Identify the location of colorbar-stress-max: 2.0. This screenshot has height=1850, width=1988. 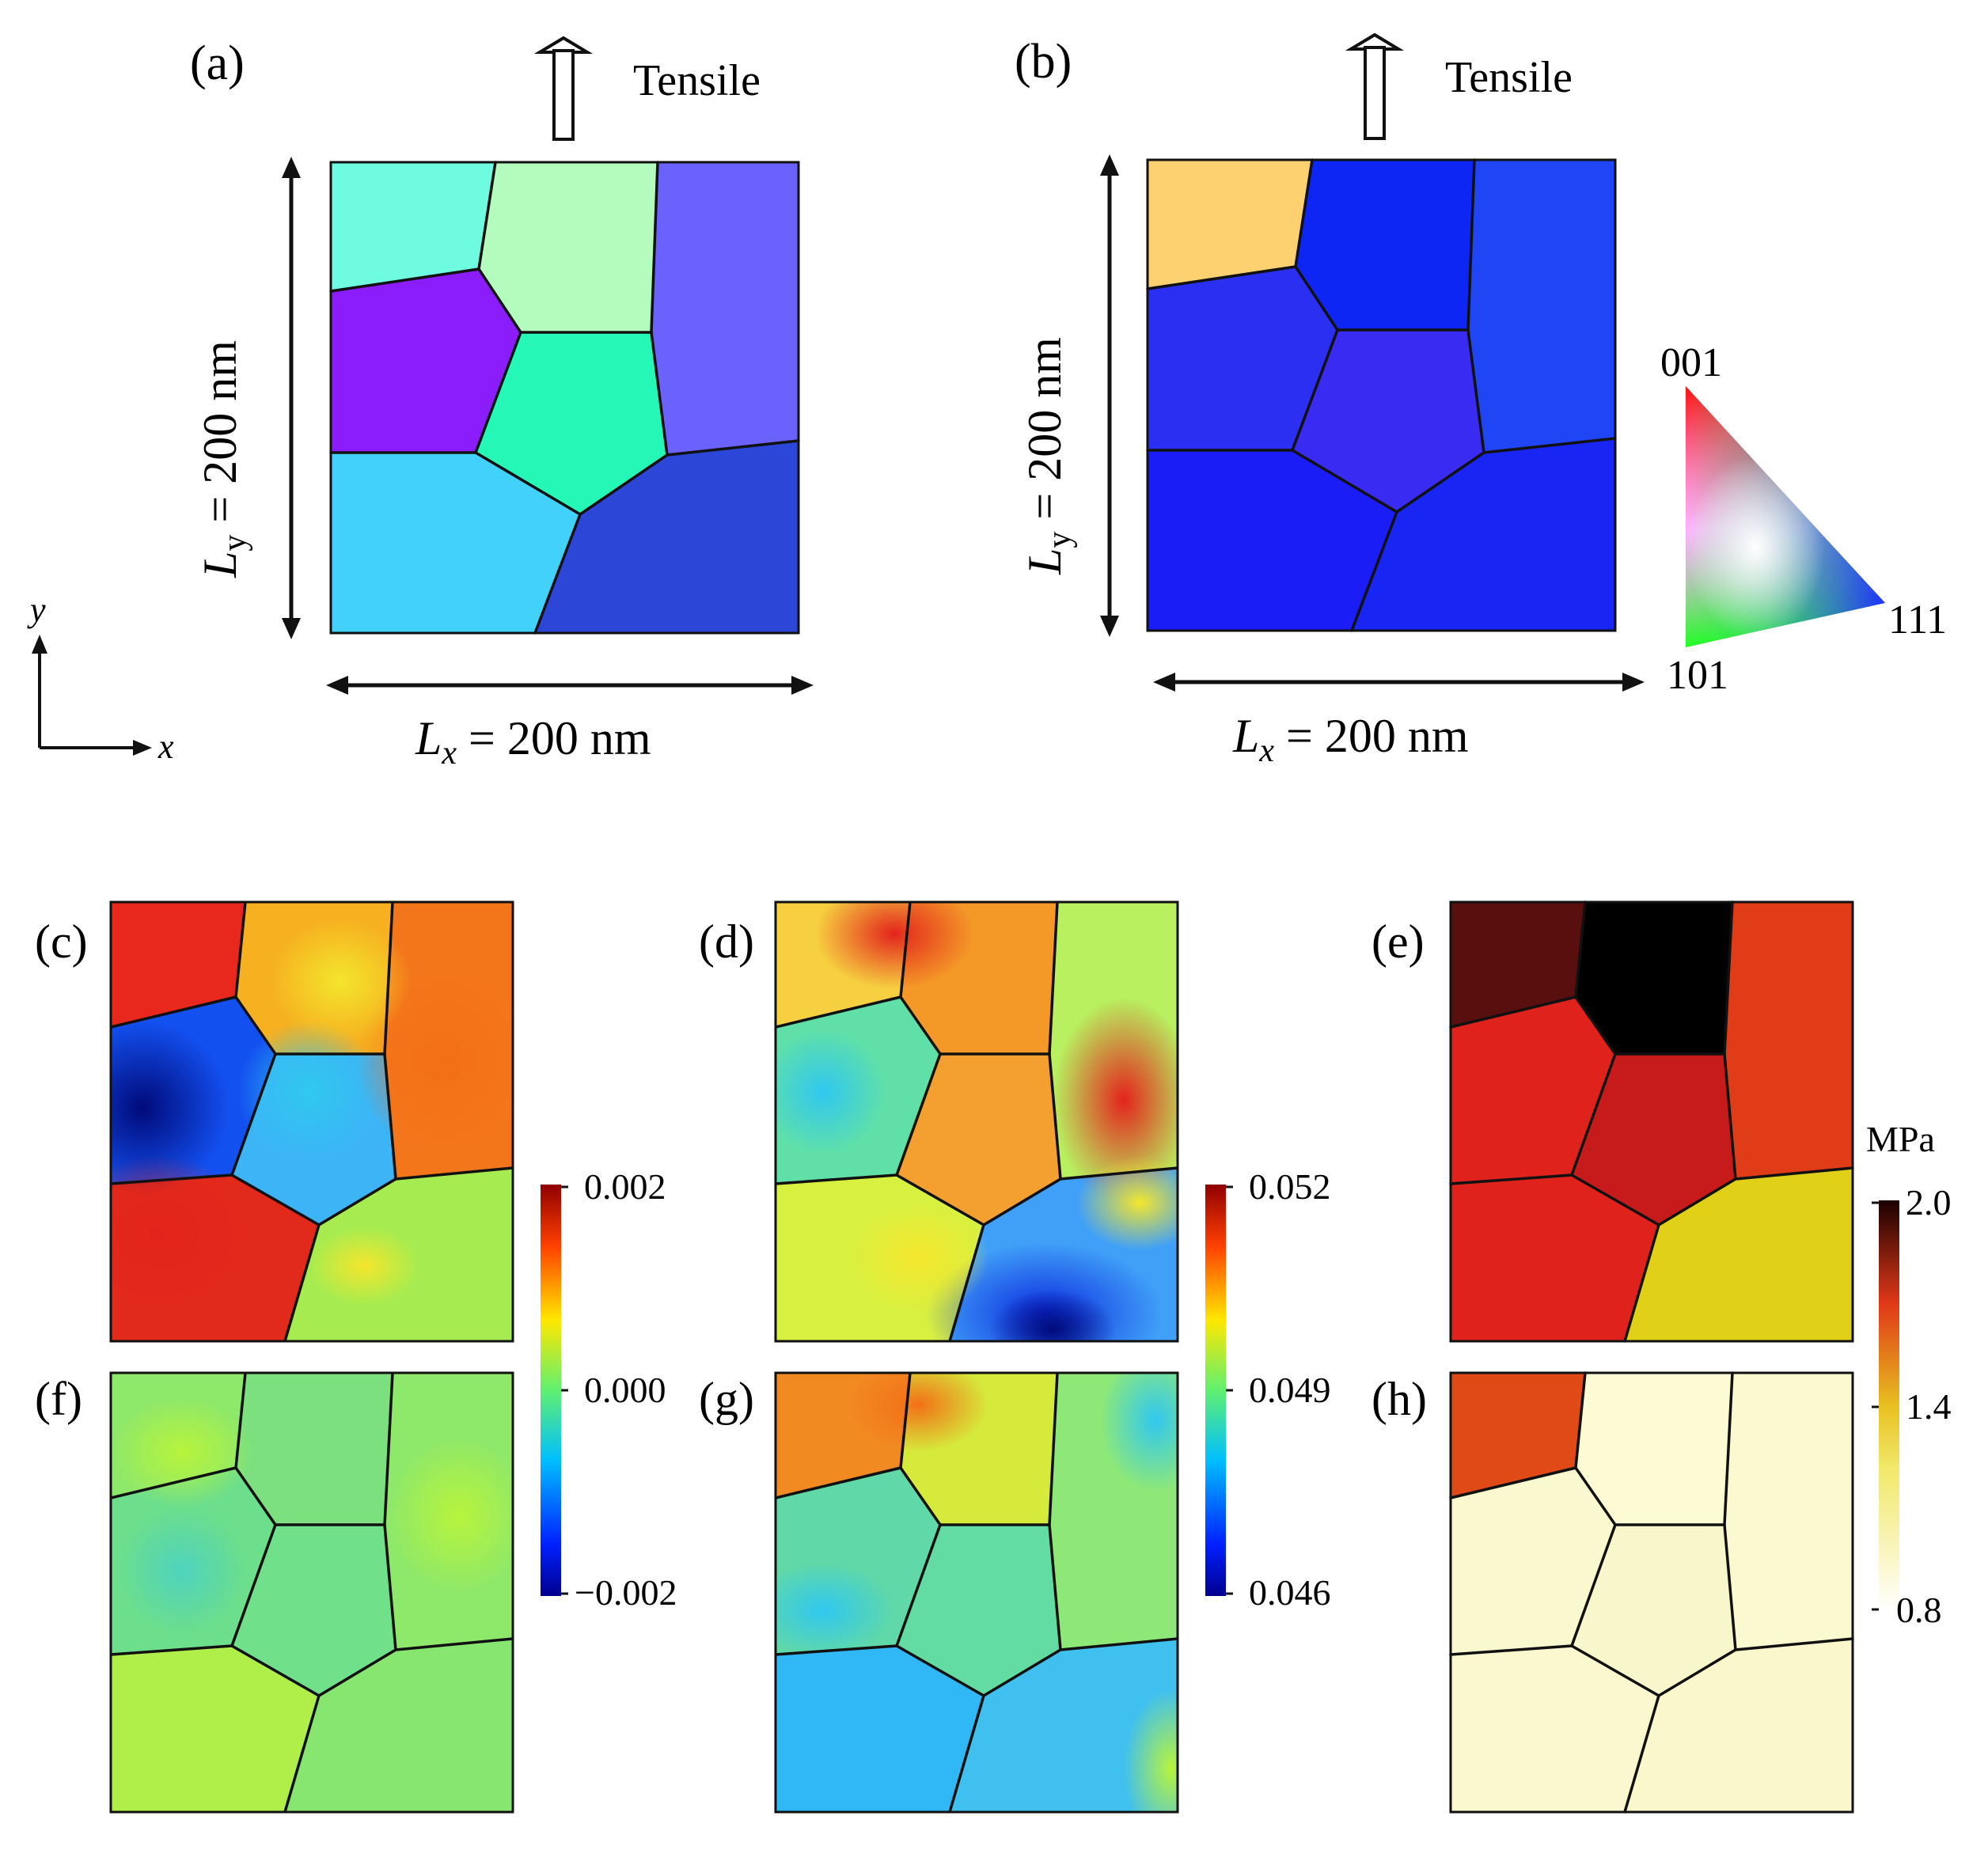
(1929, 1202).